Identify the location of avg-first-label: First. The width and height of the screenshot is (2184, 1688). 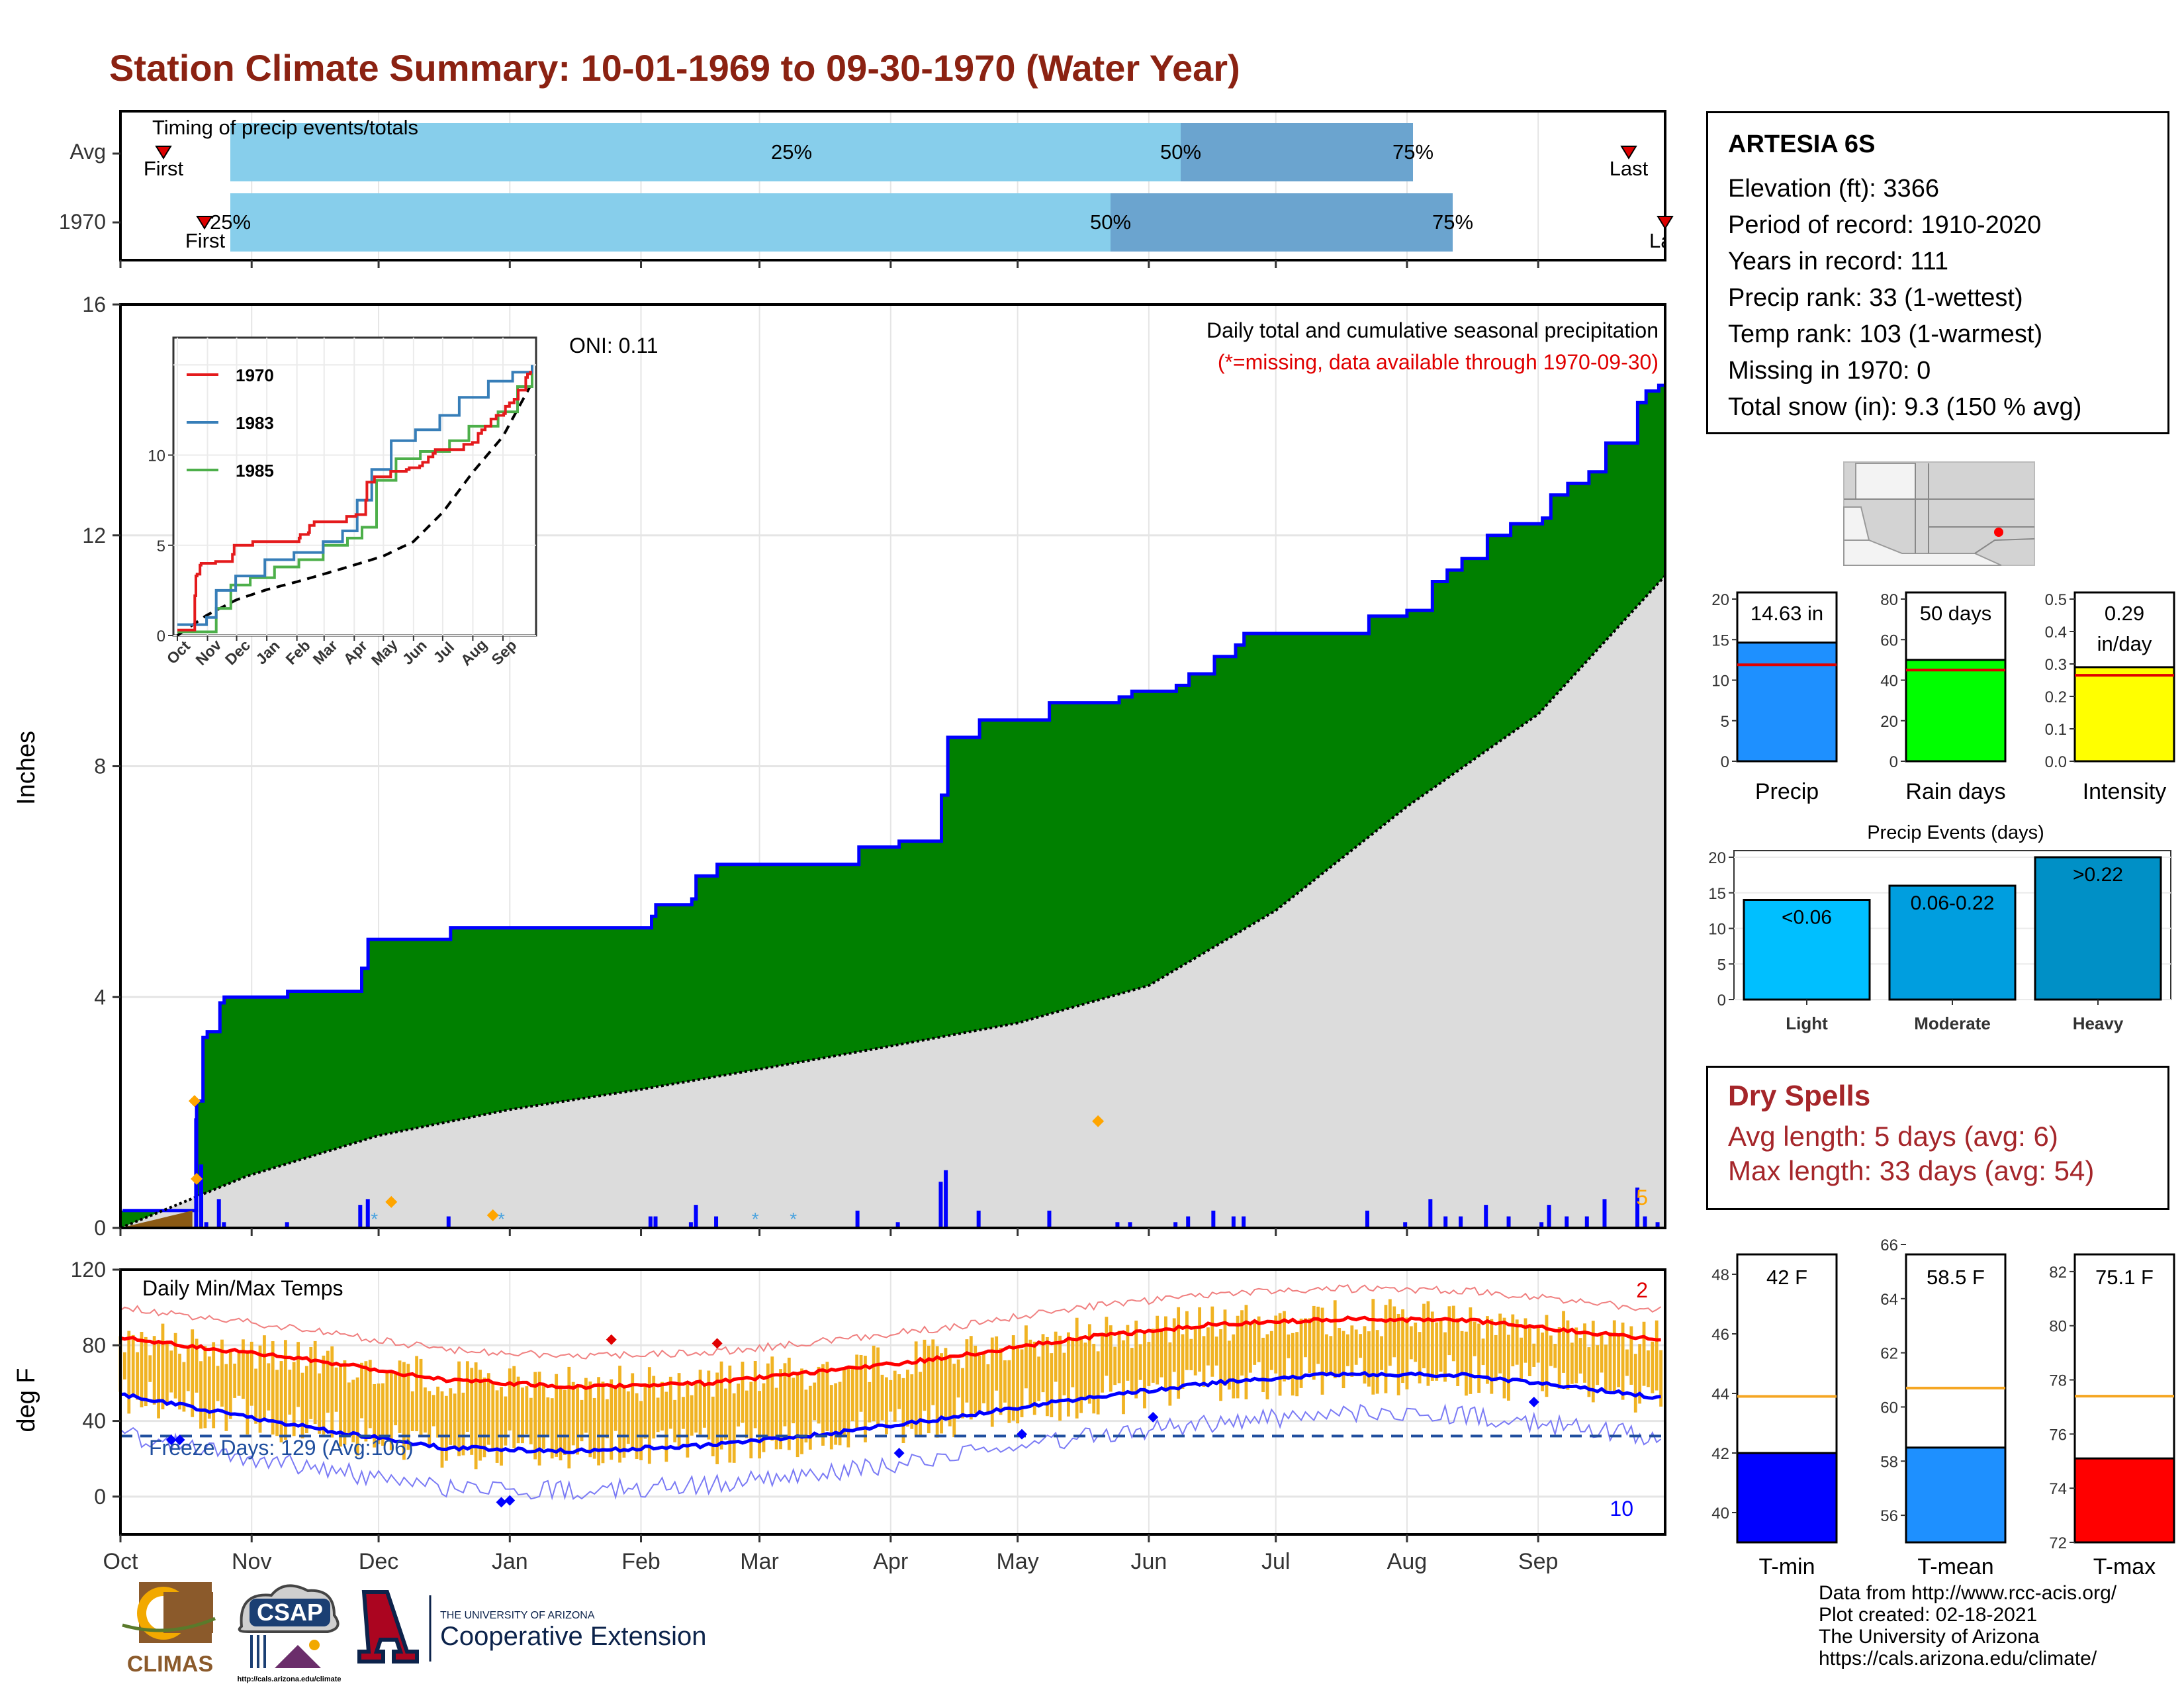
(164, 168).